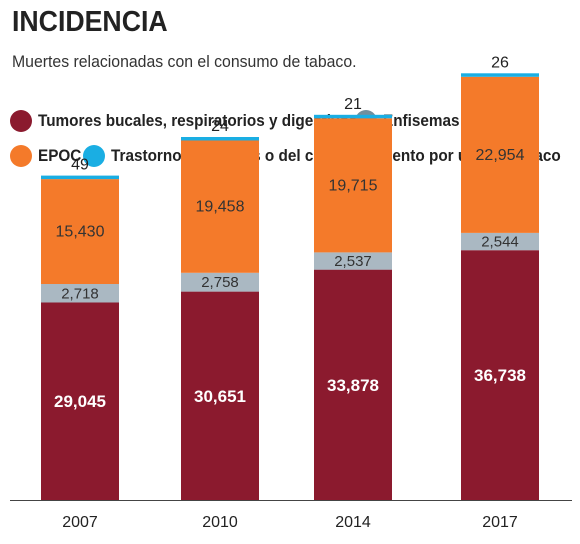 The image size is (580, 544). Describe the element at coordinates (60, 155) in the screenshot. I see `legend-label-epoc: EPOC` at that location.